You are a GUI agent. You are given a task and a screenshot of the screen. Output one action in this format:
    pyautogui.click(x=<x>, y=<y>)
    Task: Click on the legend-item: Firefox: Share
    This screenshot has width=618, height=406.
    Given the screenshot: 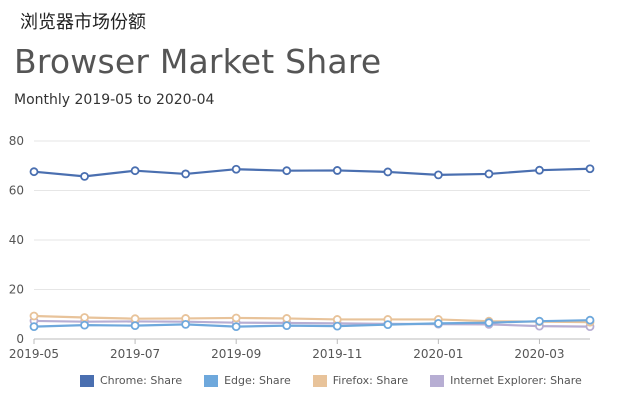 What is the action you would take?
    pyautogui.click(x=360, y=380)
    